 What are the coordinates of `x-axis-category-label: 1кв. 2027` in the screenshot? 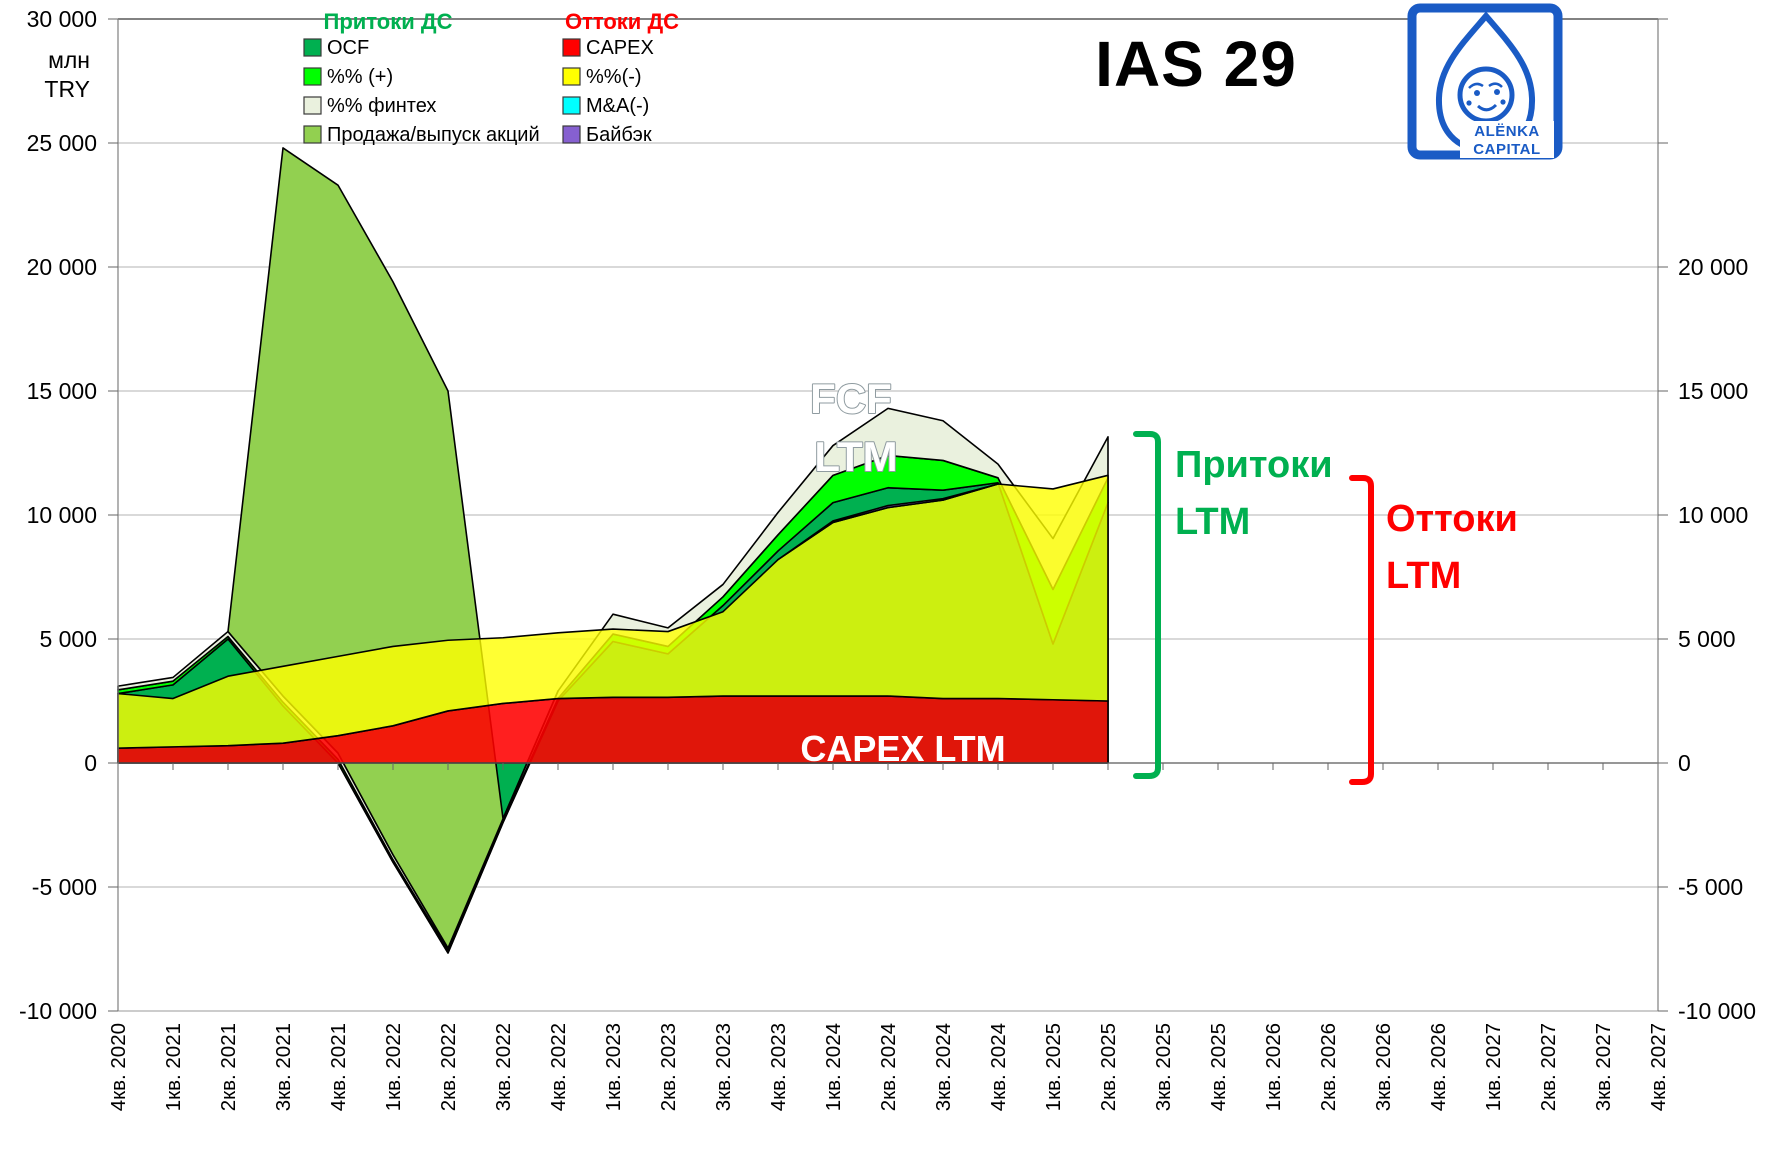 It's located at (1493, 1067).